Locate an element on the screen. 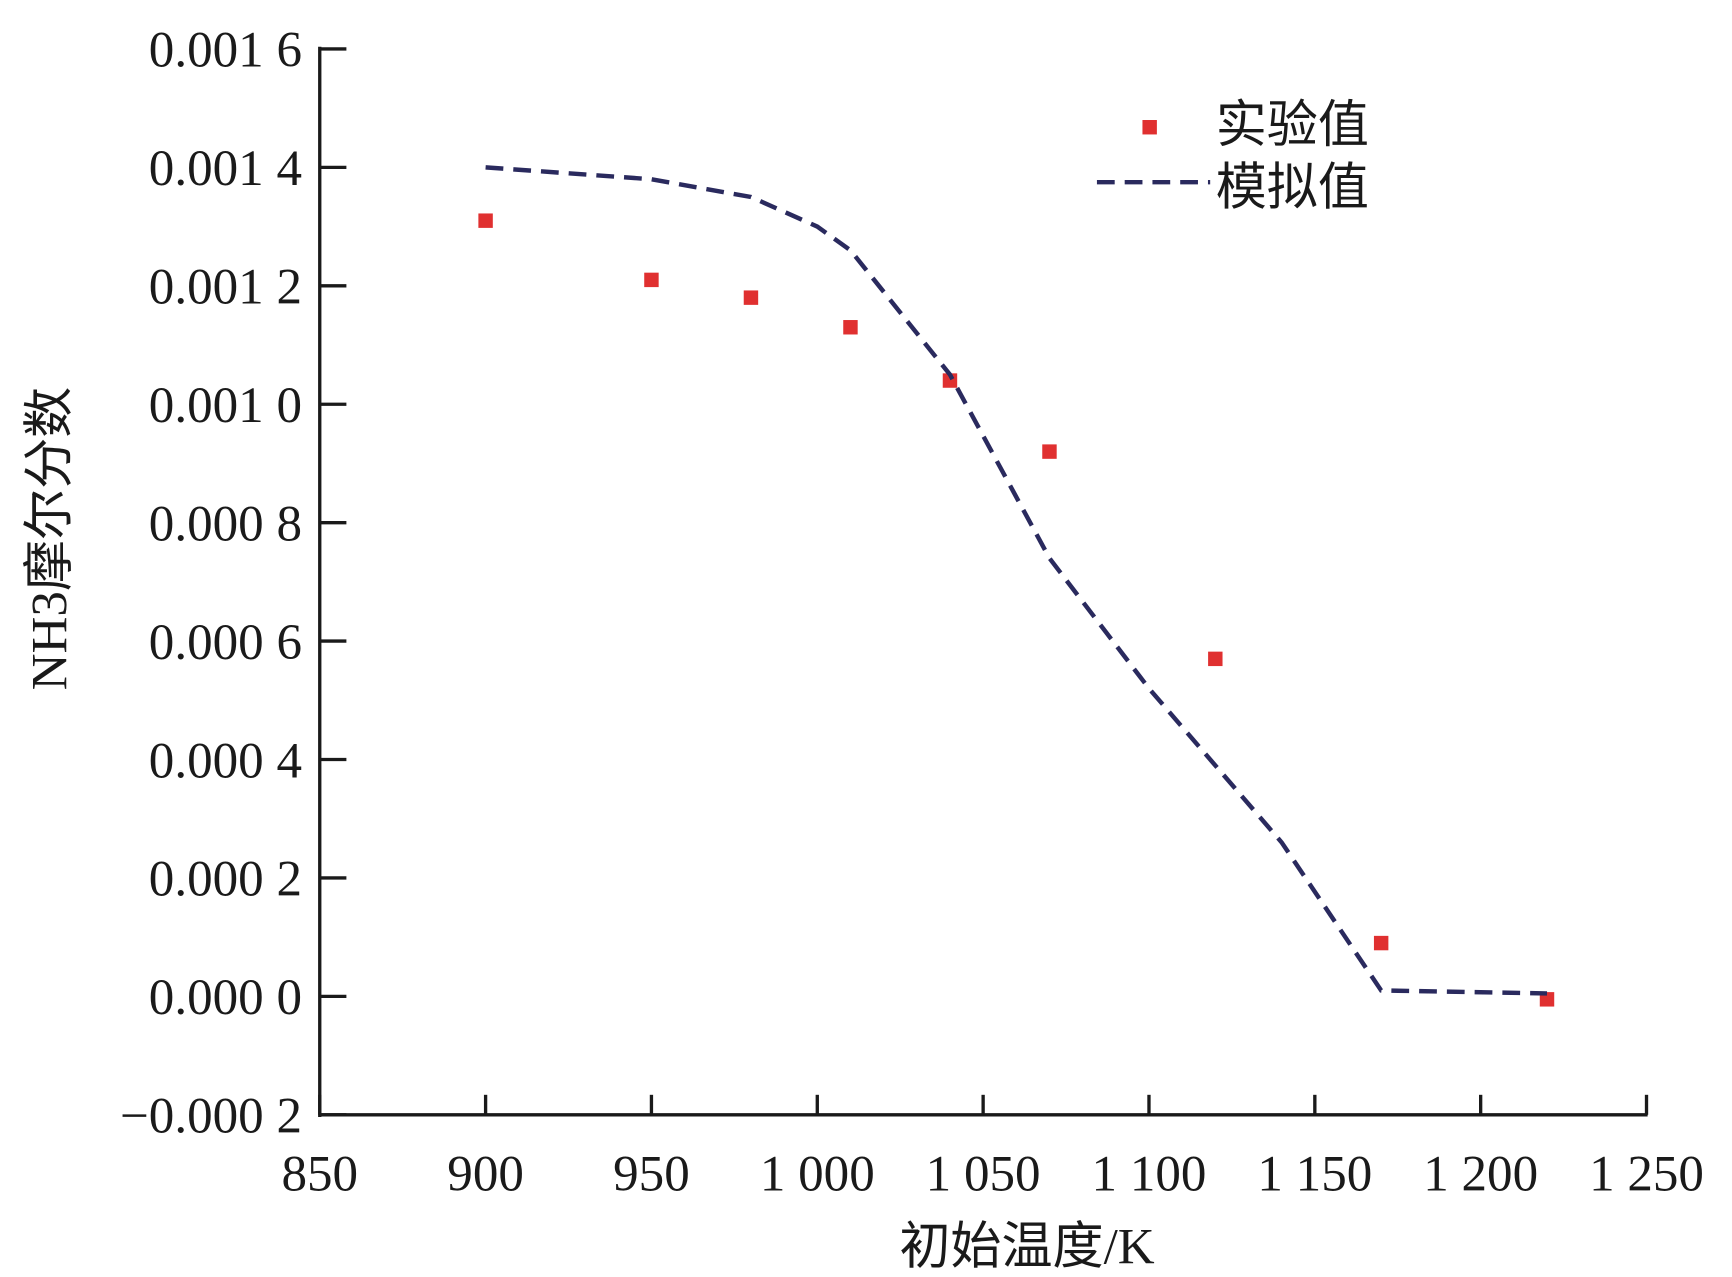  y-tick-label: 0.001 2 is located at coordinates (225, 287).